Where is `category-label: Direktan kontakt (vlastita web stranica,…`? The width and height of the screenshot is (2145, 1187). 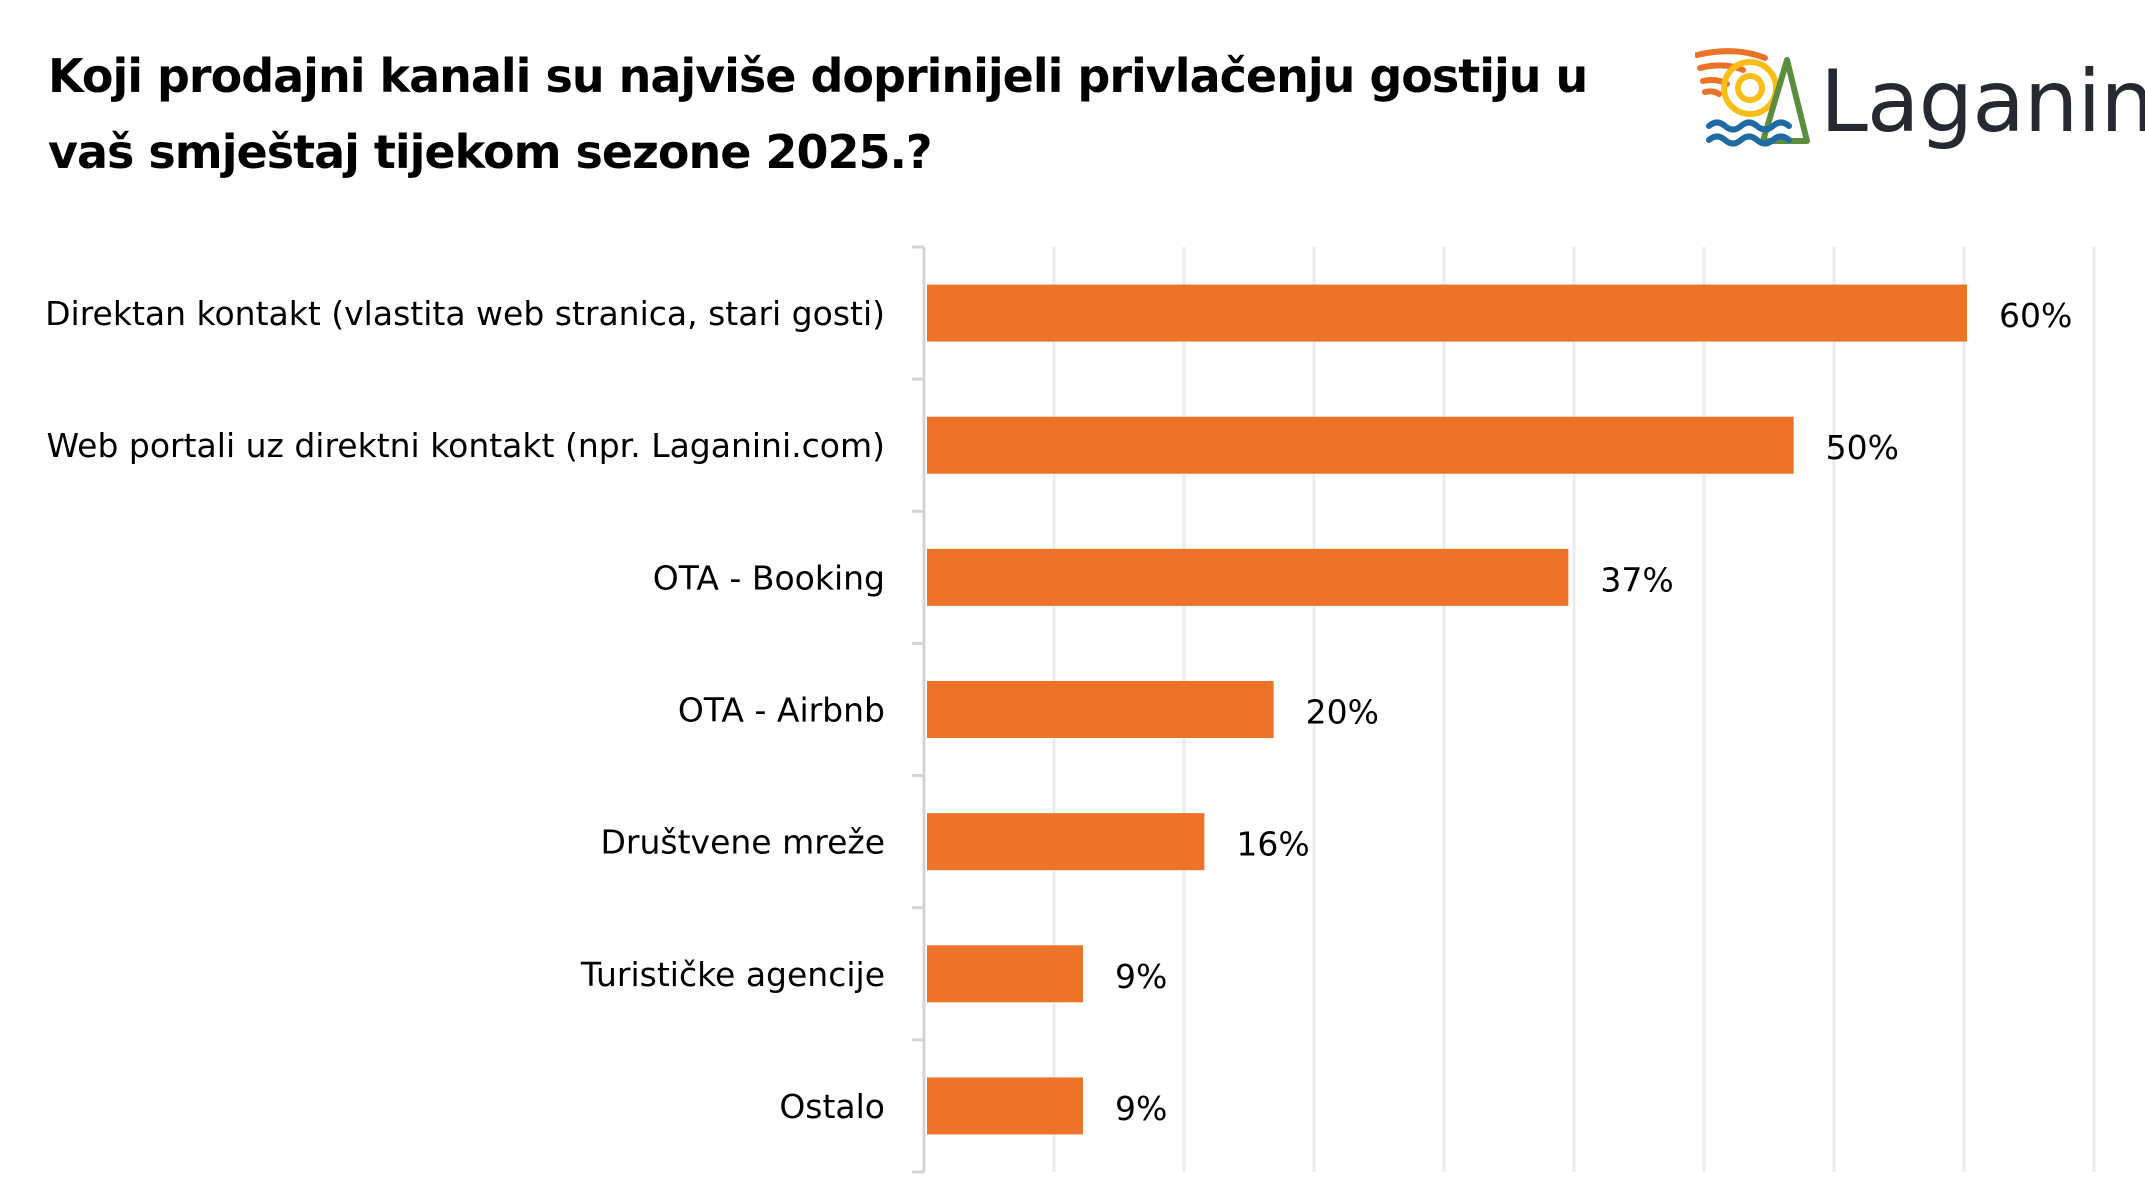 category-label: Direktan kontakt (vlastita web stranica,… is located at coordinates (465, 313).